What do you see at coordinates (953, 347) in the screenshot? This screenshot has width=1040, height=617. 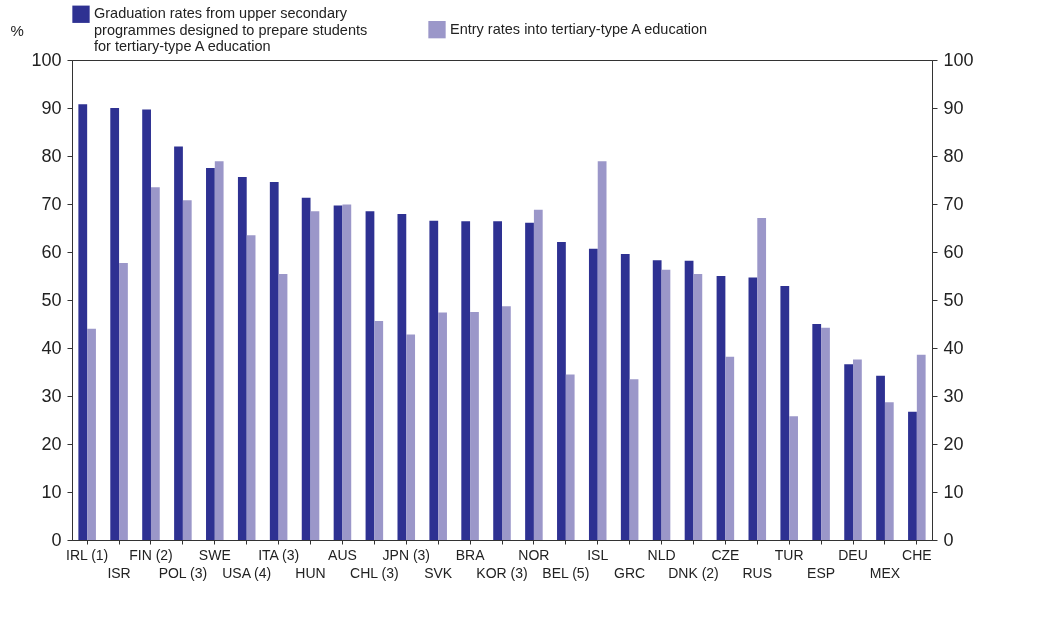 I see `y2-tick-label: 40` at bounding box center [953, 347].